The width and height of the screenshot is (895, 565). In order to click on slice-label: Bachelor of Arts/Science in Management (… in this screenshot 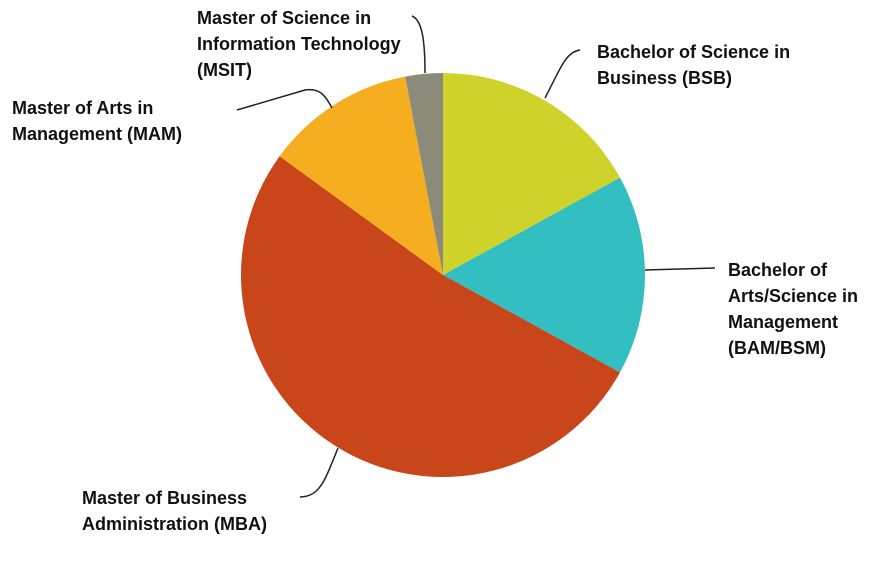, I will do `click(793, 309)`.